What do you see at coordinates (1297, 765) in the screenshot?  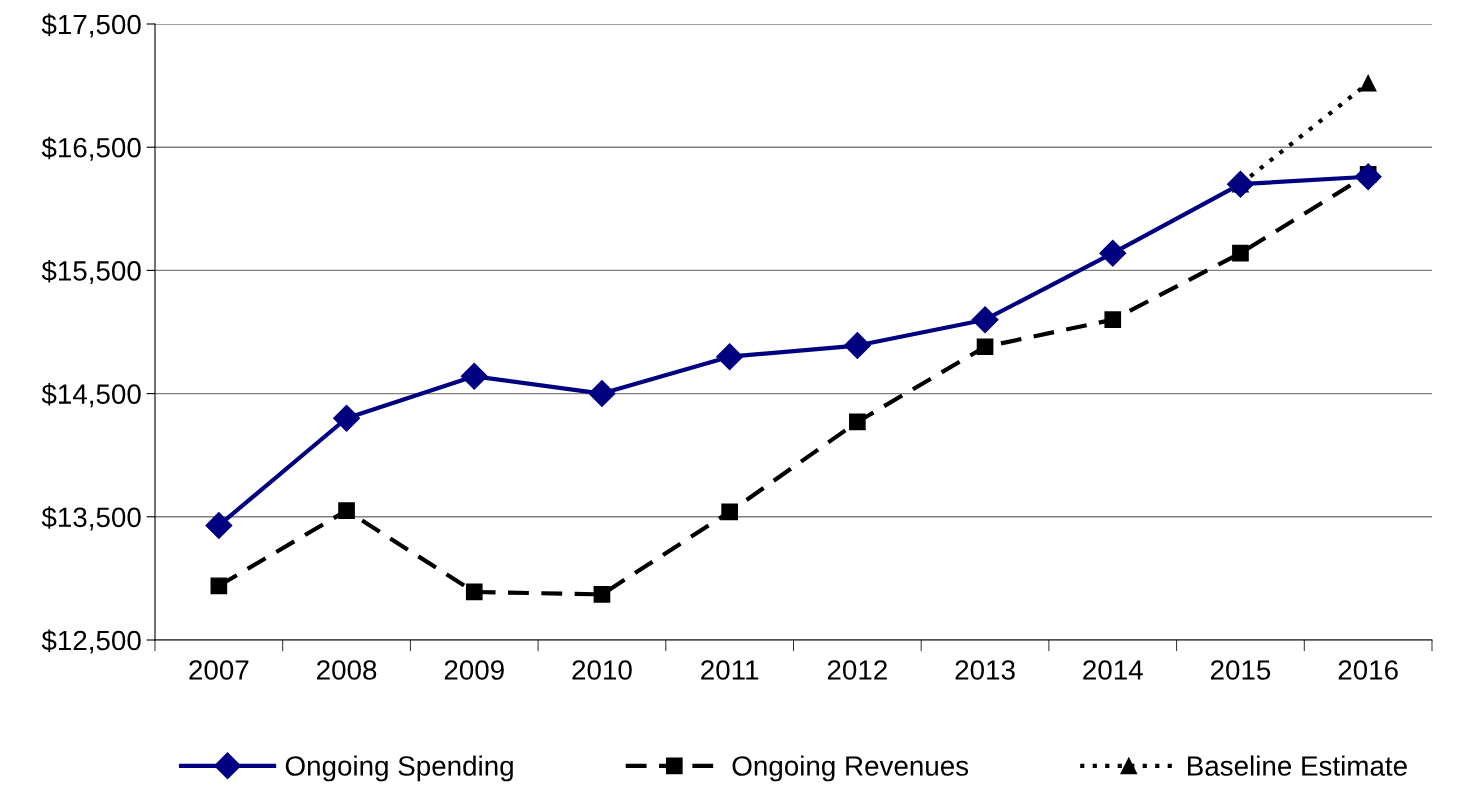 I see `legend-label: Baseline Estimate` at bounding box center [1297, 765].